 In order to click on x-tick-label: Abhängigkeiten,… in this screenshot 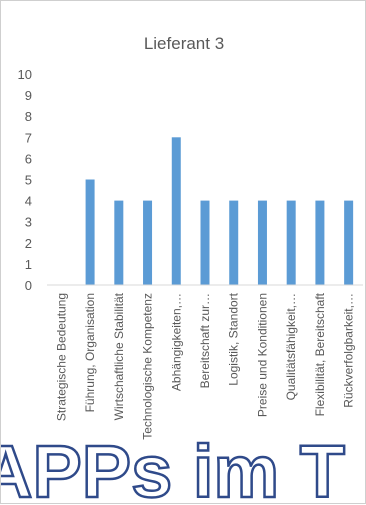, I will do `click(176, 342)`.